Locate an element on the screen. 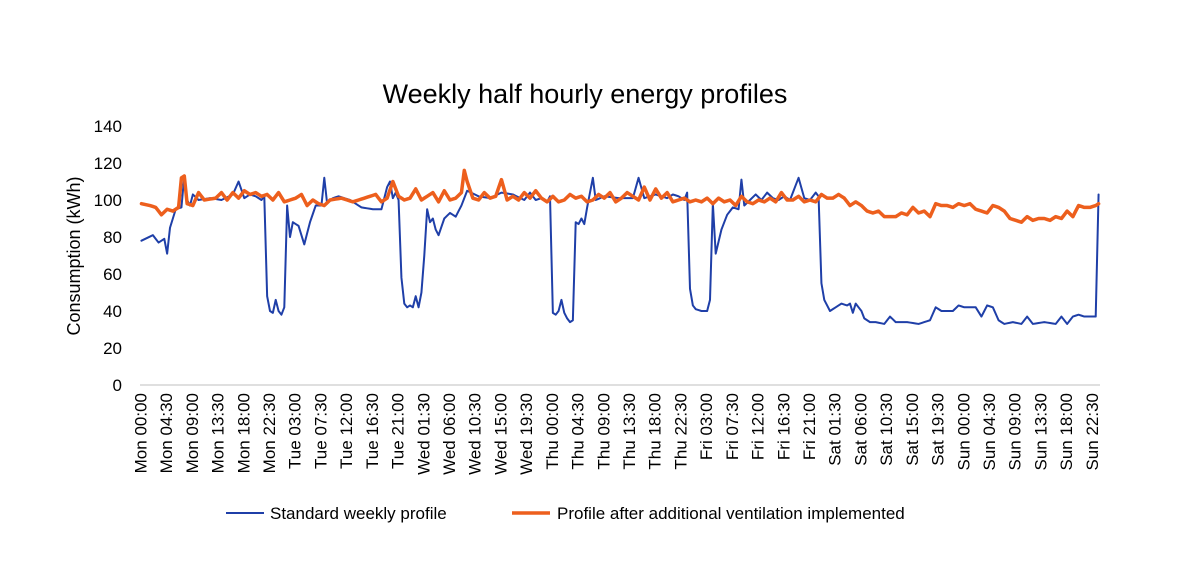  x-tick-label: Thu 04:30 is located at coordinates (578, 431).